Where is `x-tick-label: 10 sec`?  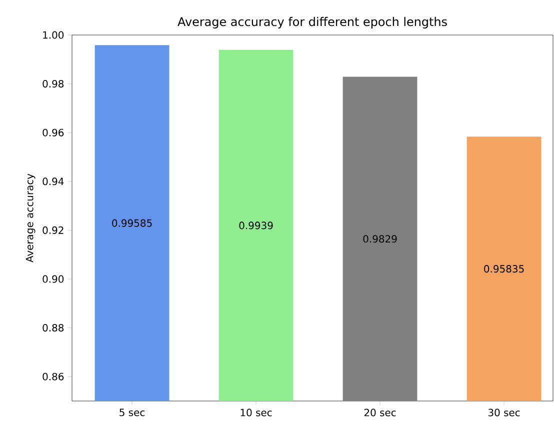
x-tick-label: 10 sec is located at coordinates (256, 412).